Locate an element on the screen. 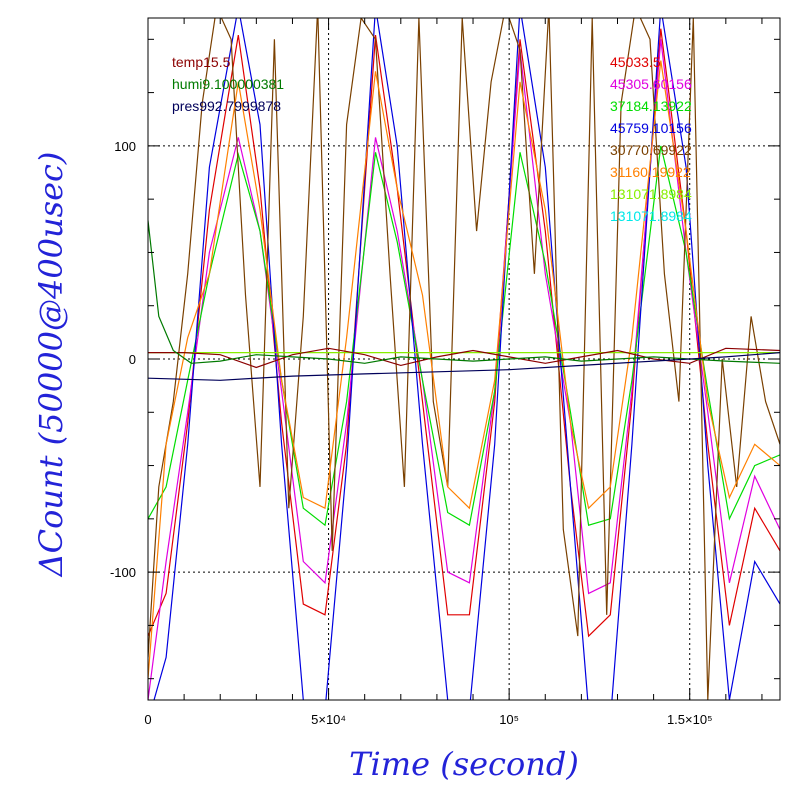  x-tick-label: 10⁵ is located at coordinates (509, 719).